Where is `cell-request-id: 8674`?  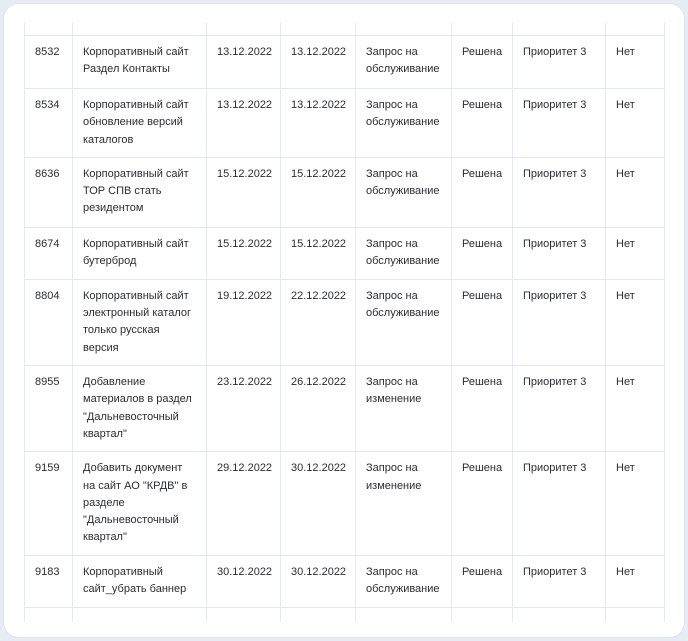 cell-request-id: 8674 is located at coordinates (48, 253).